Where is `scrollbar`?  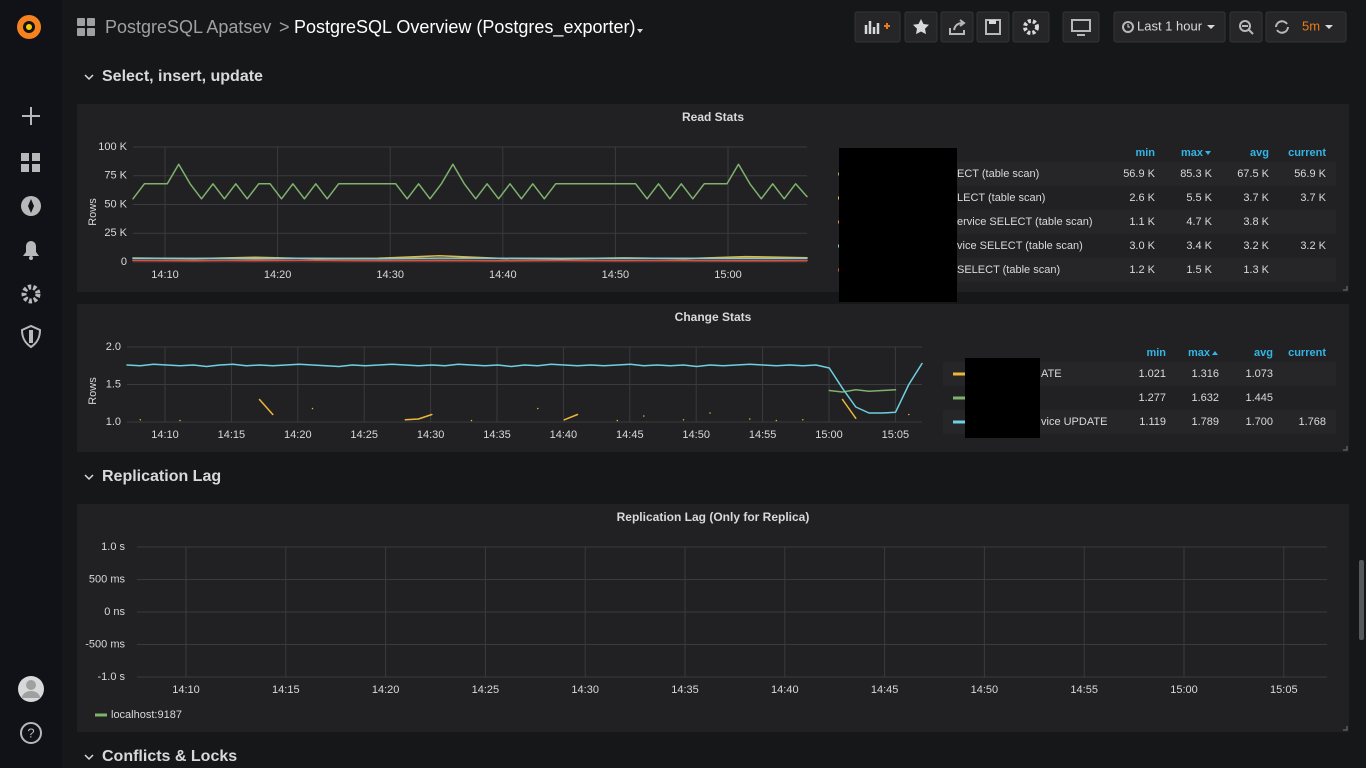
scrollbar is located at coordinates (1361, 600).